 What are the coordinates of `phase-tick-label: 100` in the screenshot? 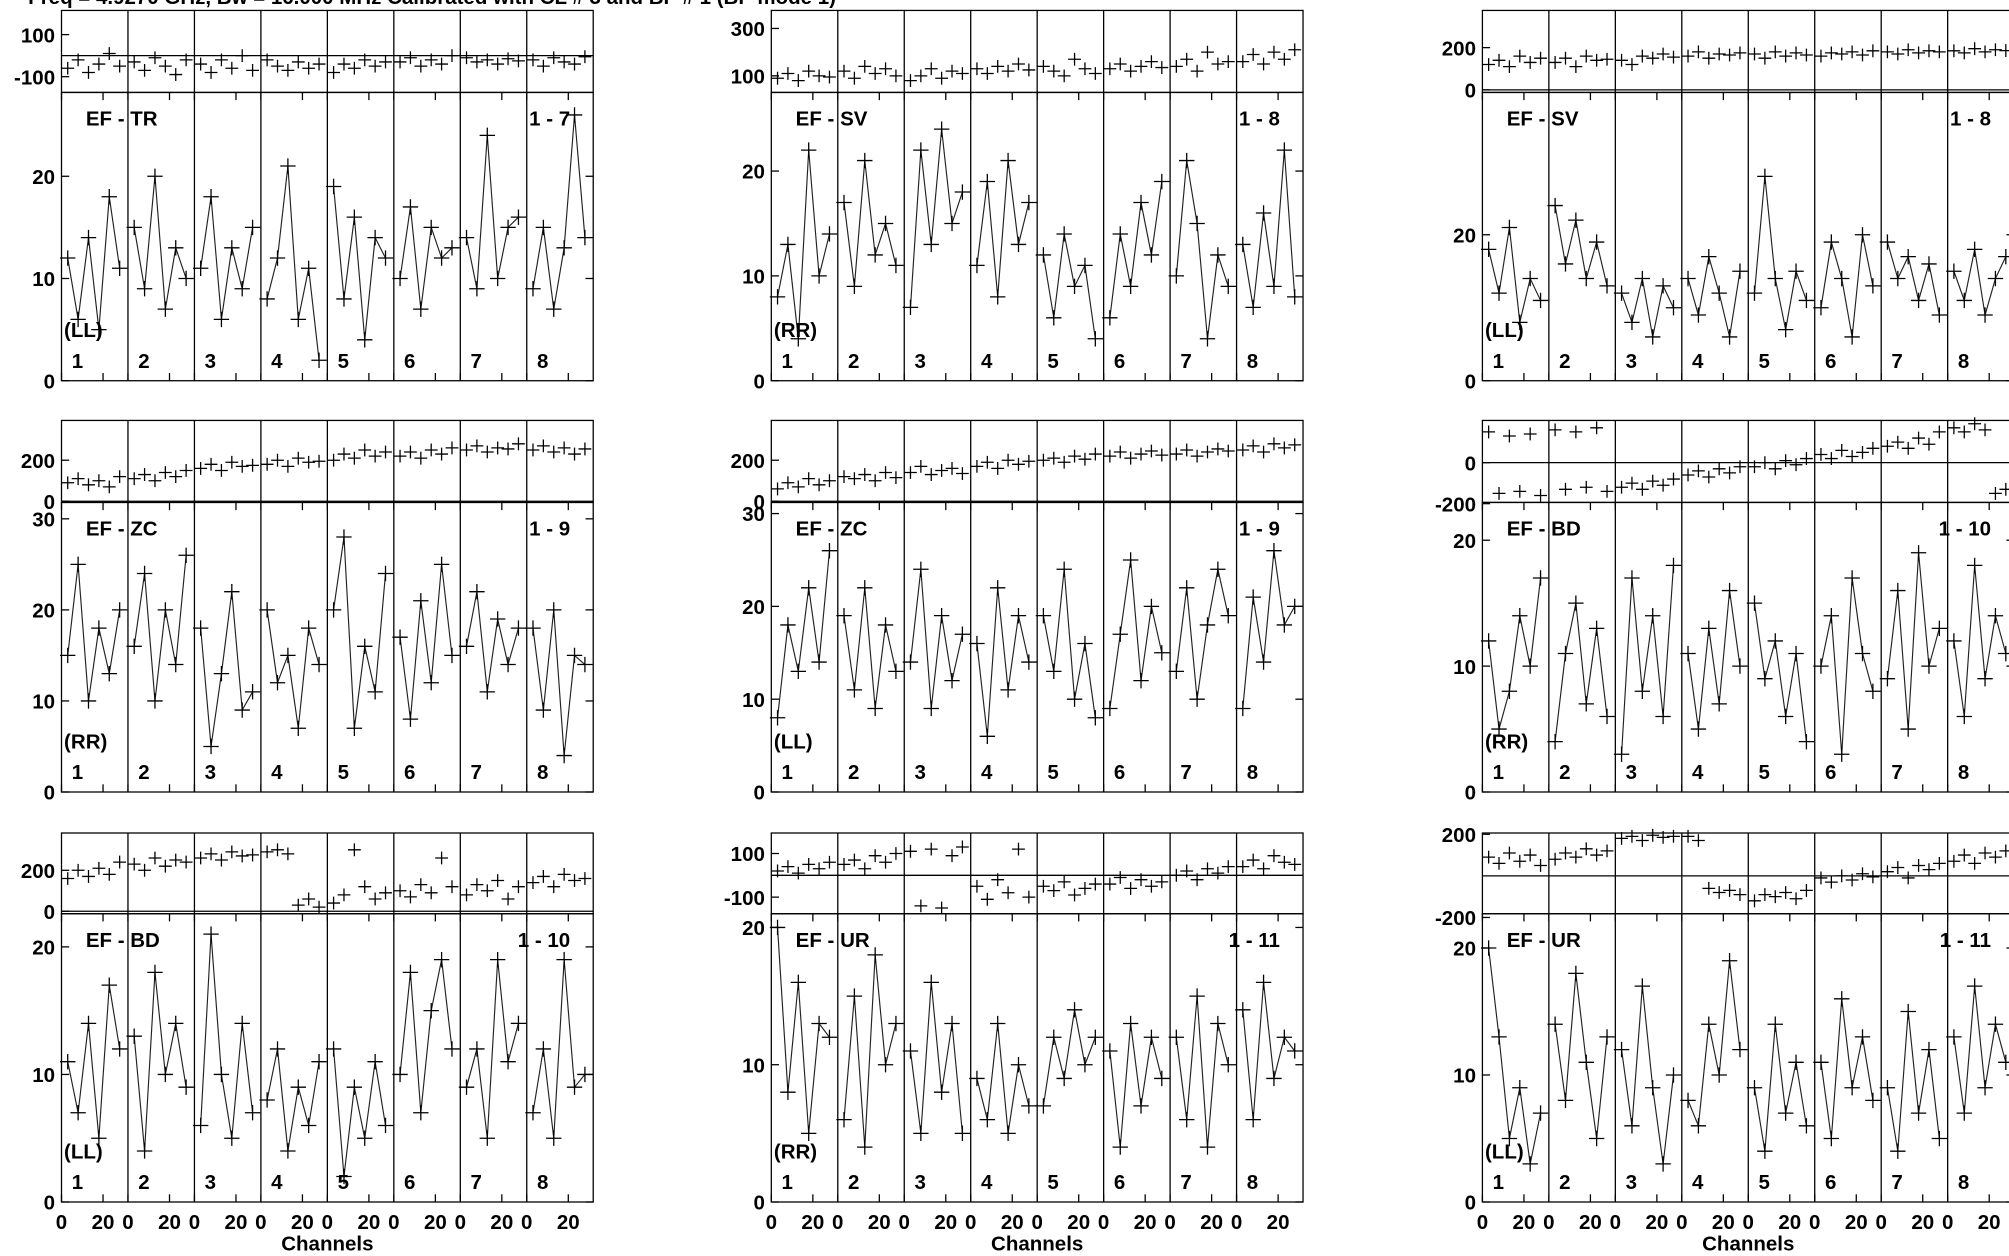 It's located at (748, 854).